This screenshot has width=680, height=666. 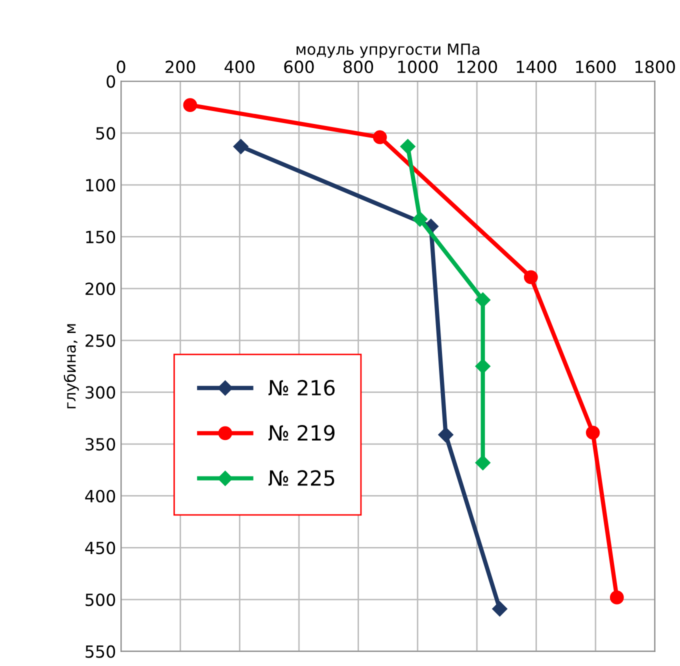 What do you see at coordinates (655, 67) in the screenshot?
I see `x-tick-label: 1800` at bounding box center [655, 67].